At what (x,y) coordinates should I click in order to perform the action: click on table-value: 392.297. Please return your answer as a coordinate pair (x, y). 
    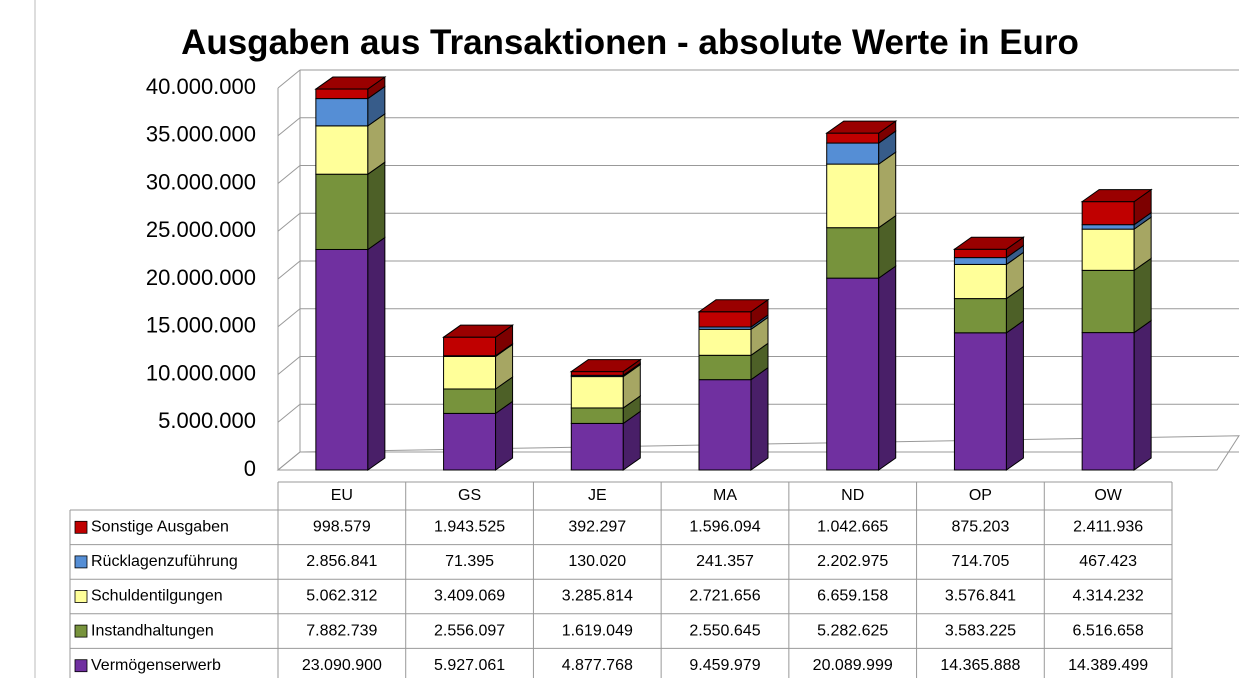
    Looking at the image, I should click on (597, 527).